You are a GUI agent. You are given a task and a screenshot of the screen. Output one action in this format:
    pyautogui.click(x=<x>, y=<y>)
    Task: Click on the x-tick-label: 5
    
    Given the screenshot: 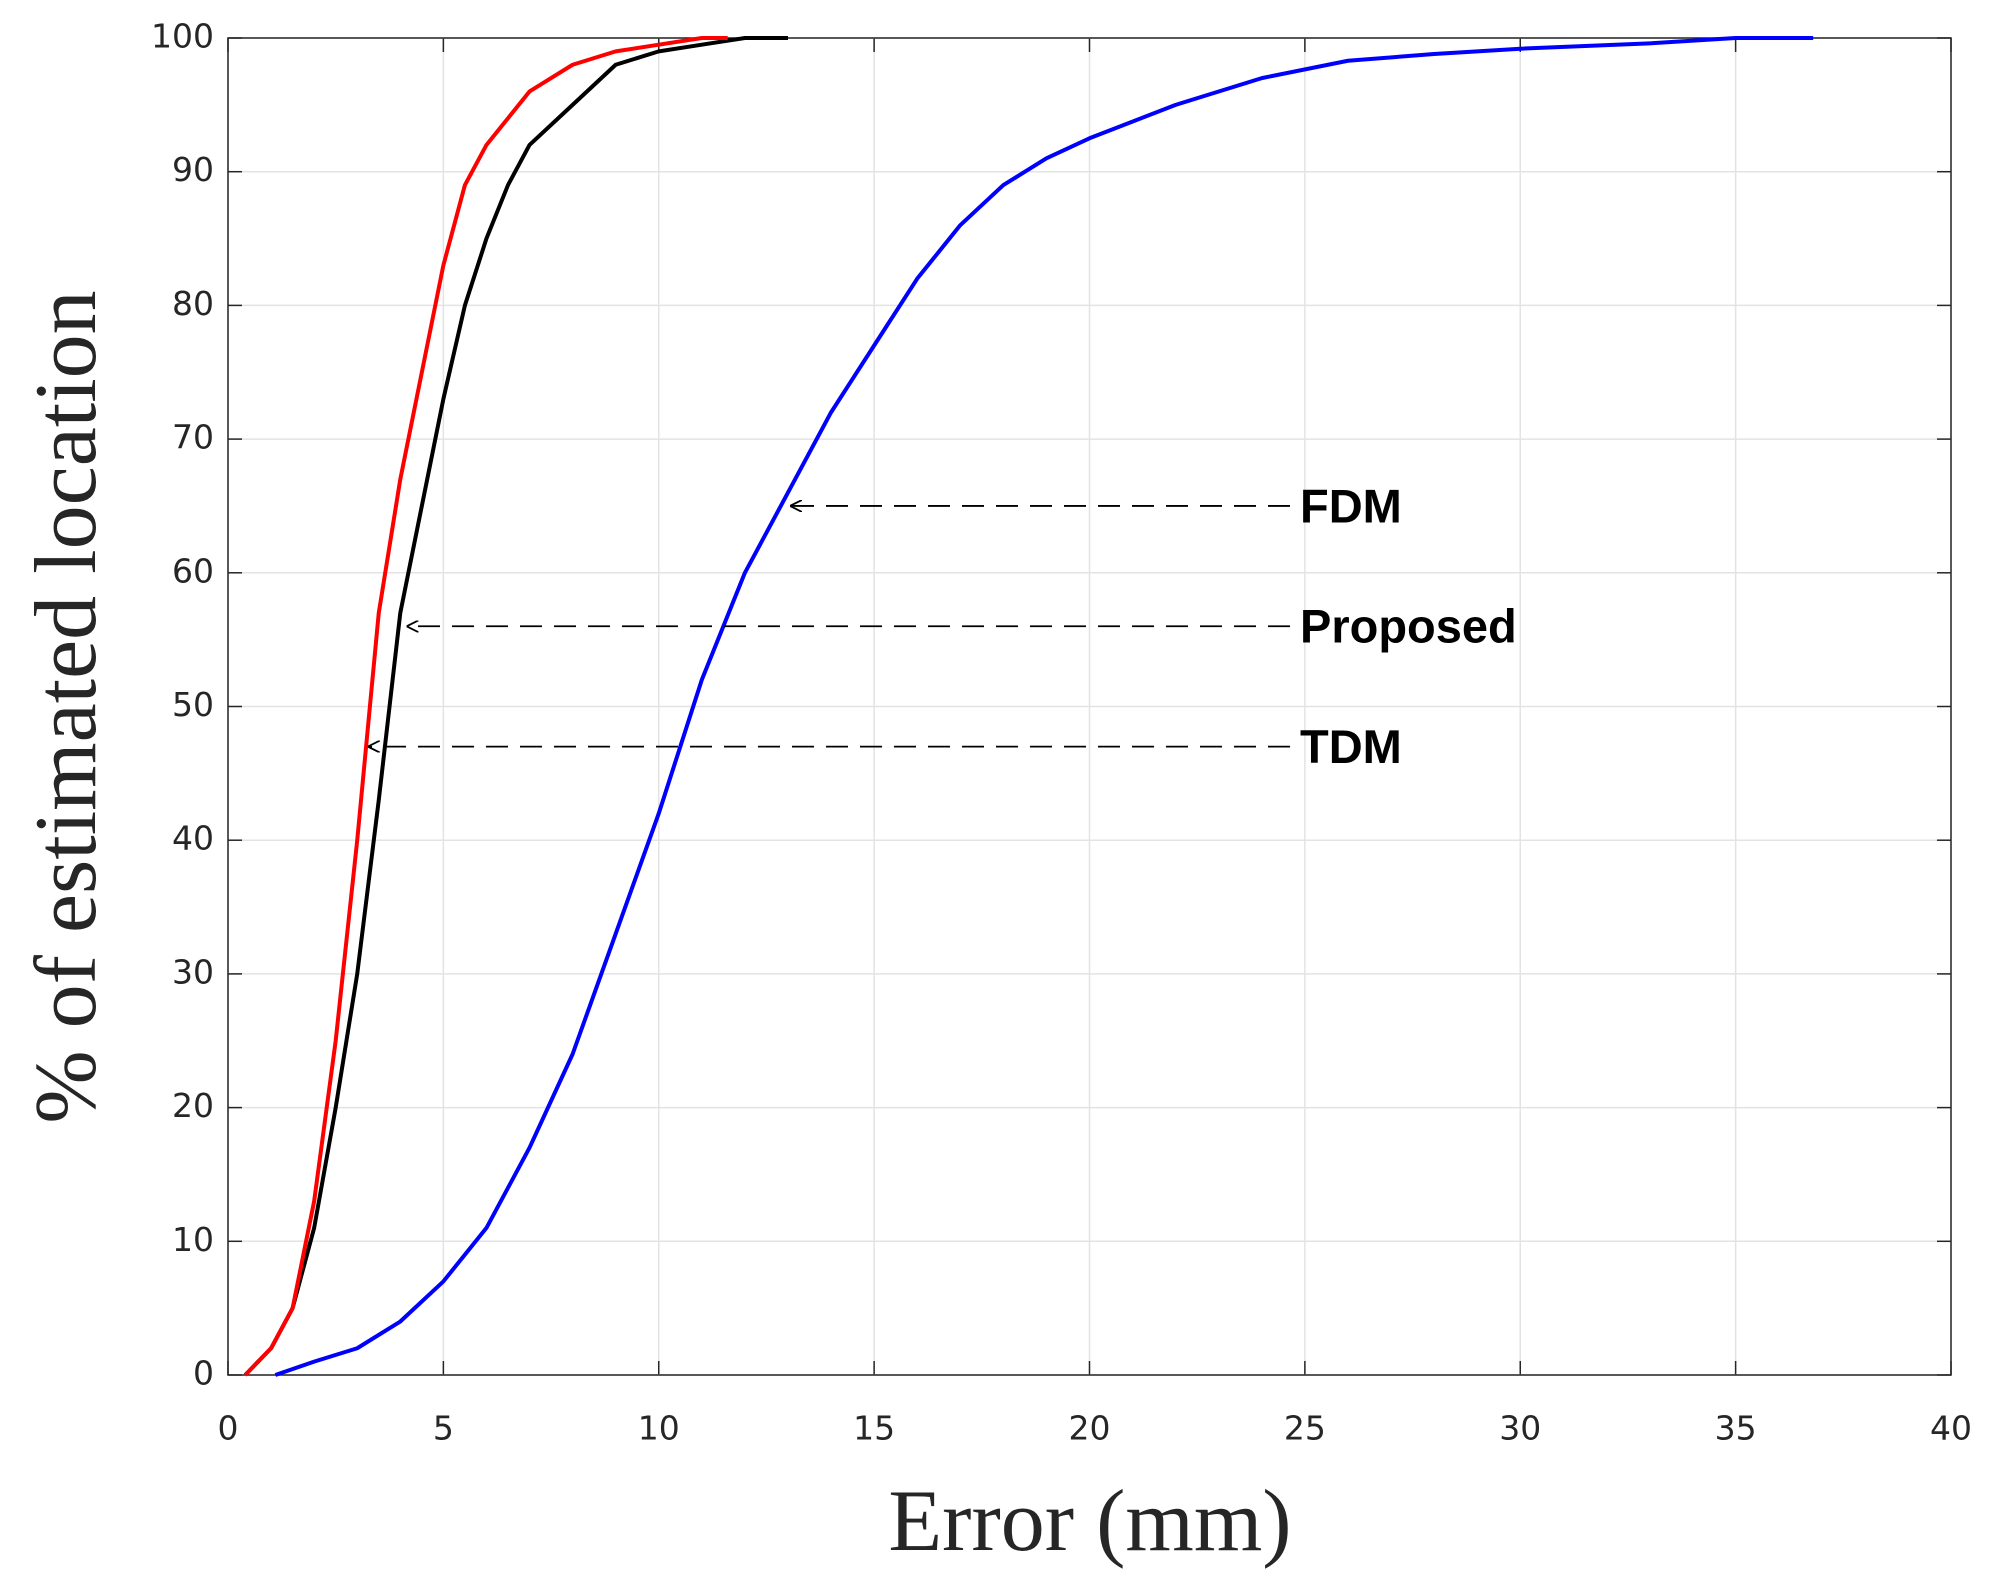 What is the action you would take?
    pyautogui.click(x=443, y=1428)
    